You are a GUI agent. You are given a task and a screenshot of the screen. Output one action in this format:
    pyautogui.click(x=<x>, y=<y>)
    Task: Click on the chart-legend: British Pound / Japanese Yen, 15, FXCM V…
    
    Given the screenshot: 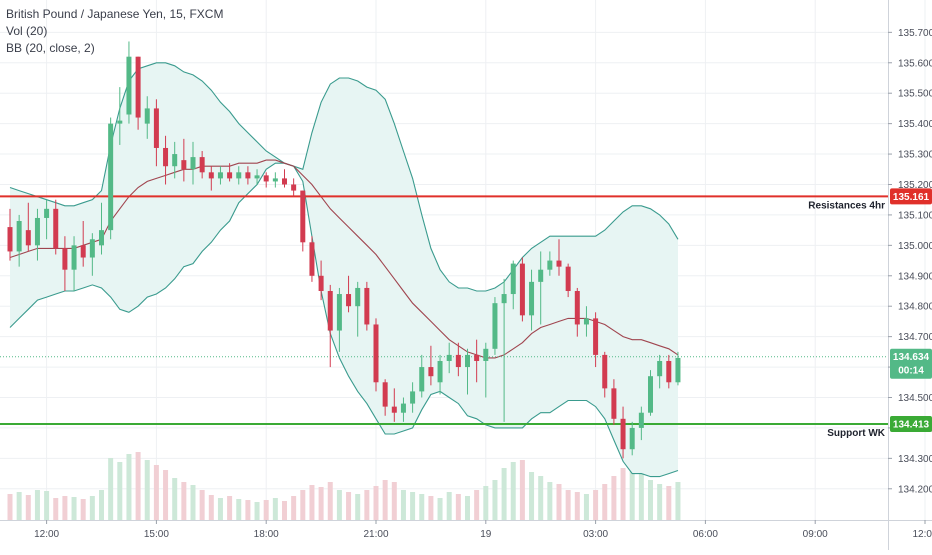 What is the action you would take?
    pyautogui.click(x=114, y=31)
    